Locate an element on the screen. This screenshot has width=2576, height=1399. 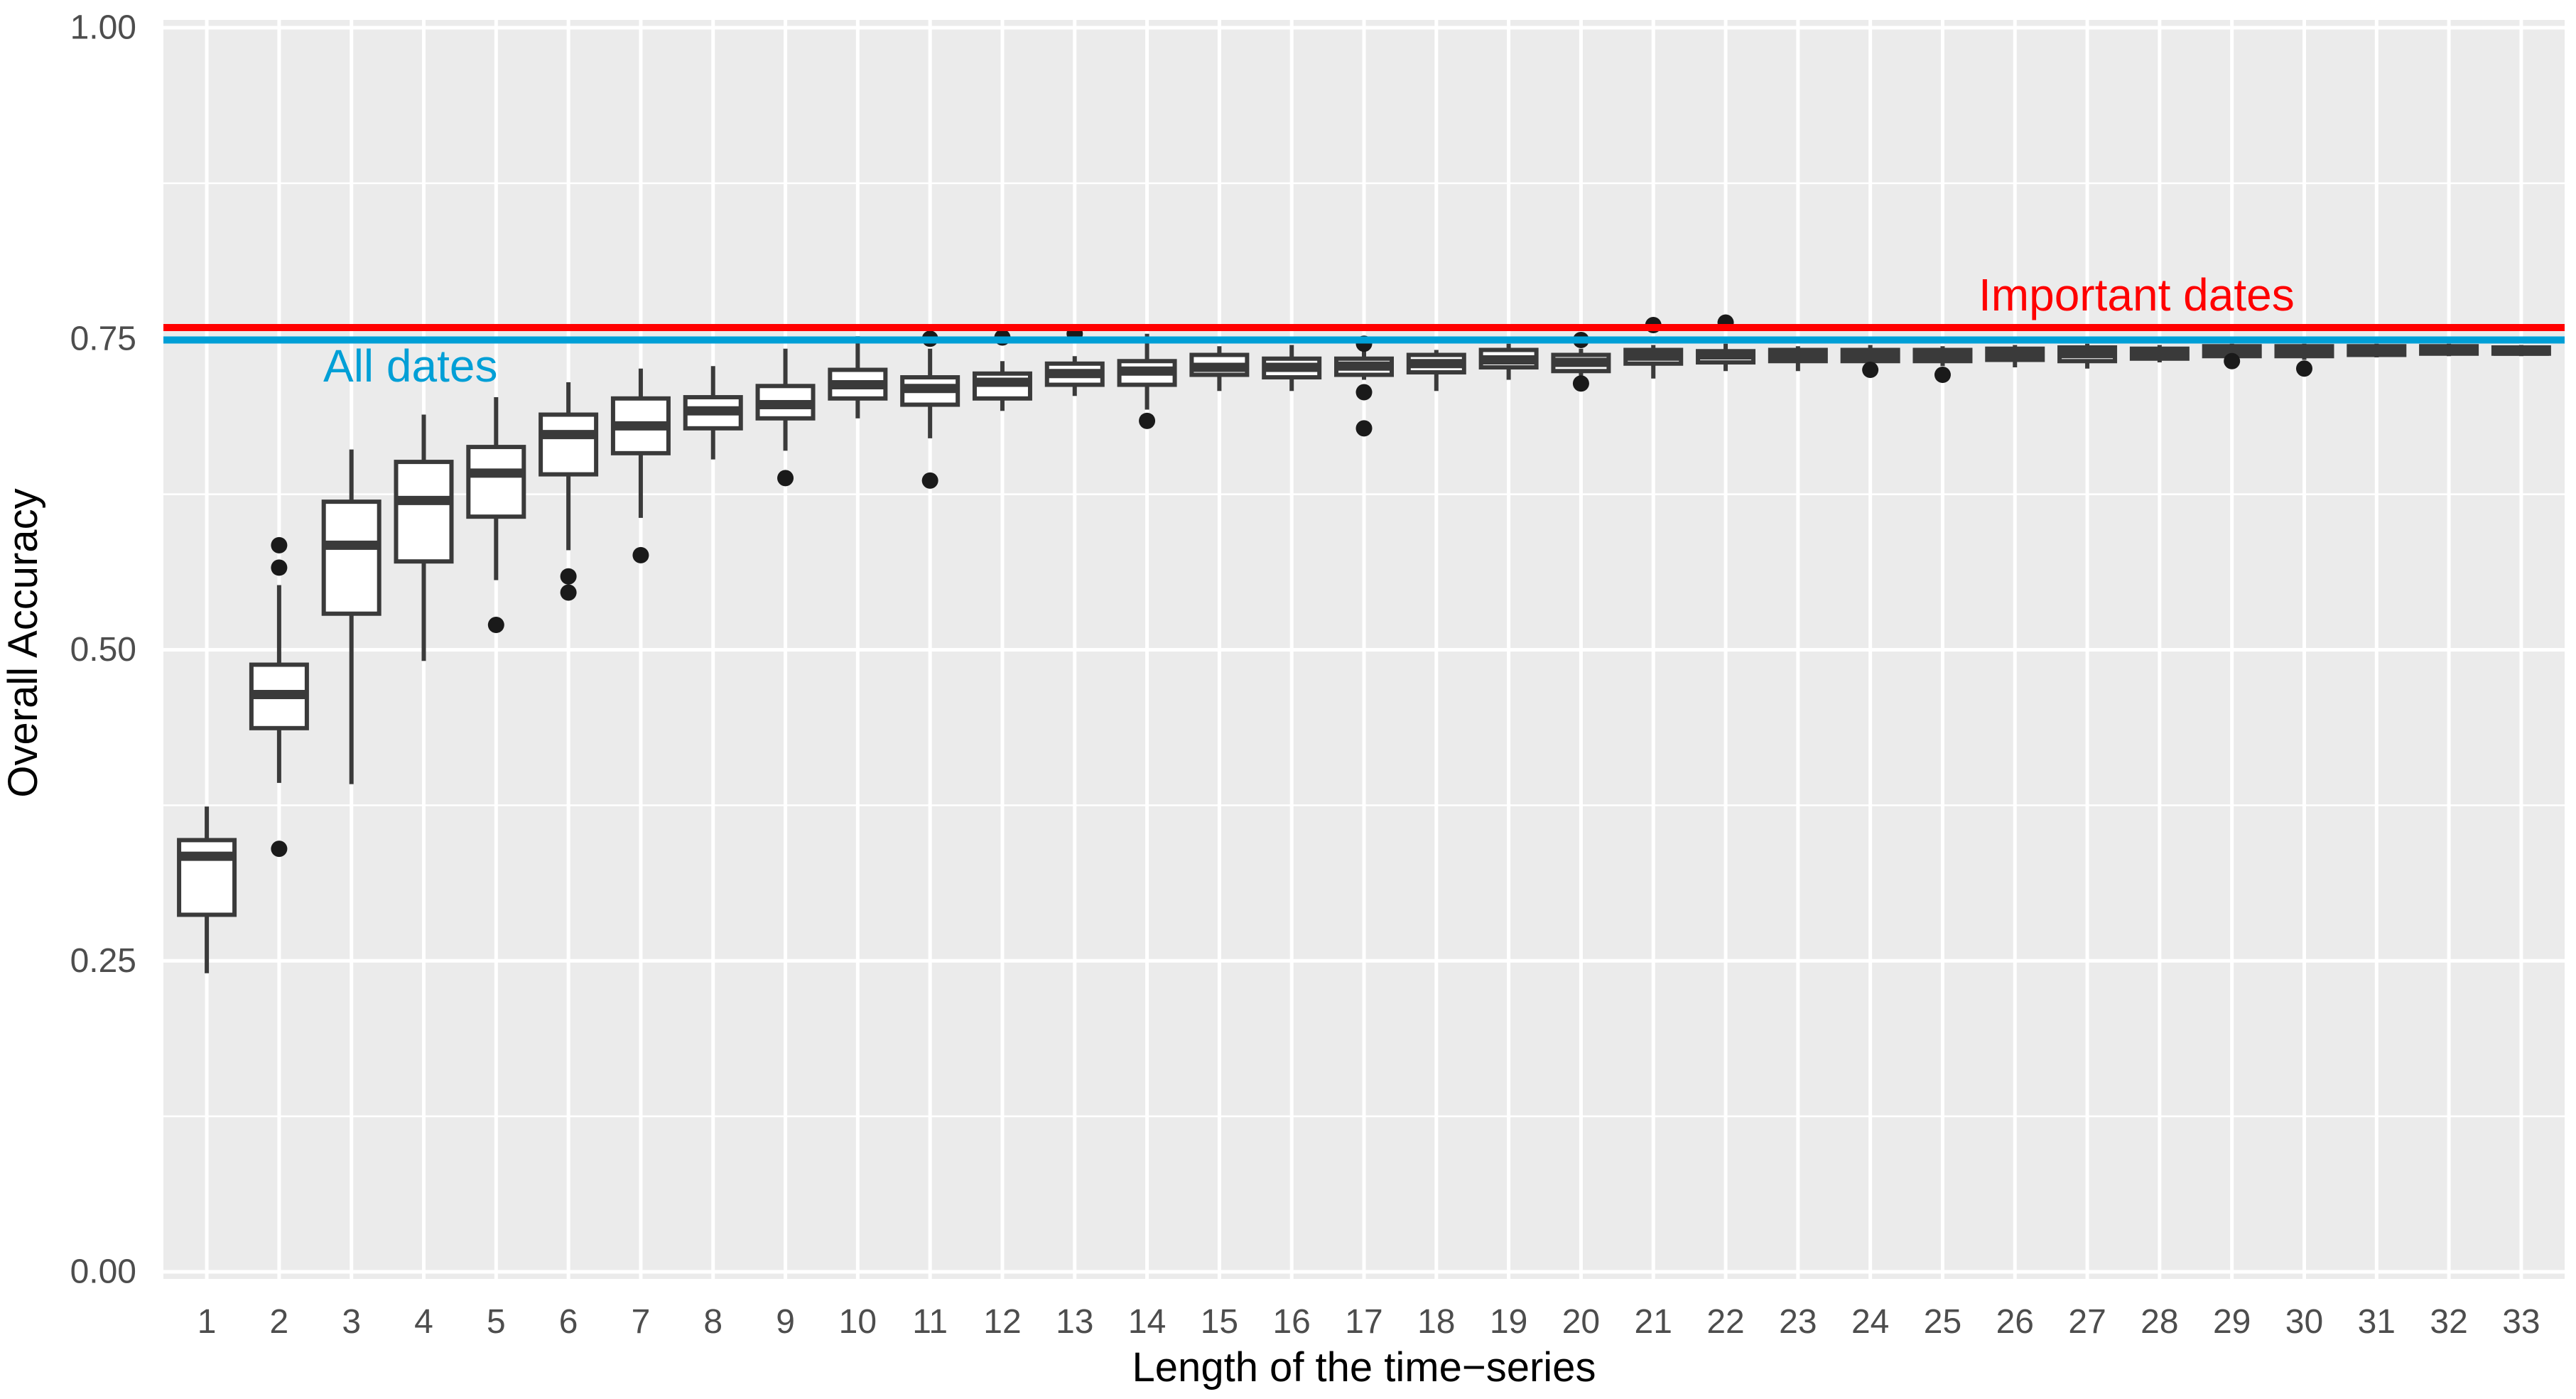
x-tick-label: 25 is located at coordinates (1942, 1322).